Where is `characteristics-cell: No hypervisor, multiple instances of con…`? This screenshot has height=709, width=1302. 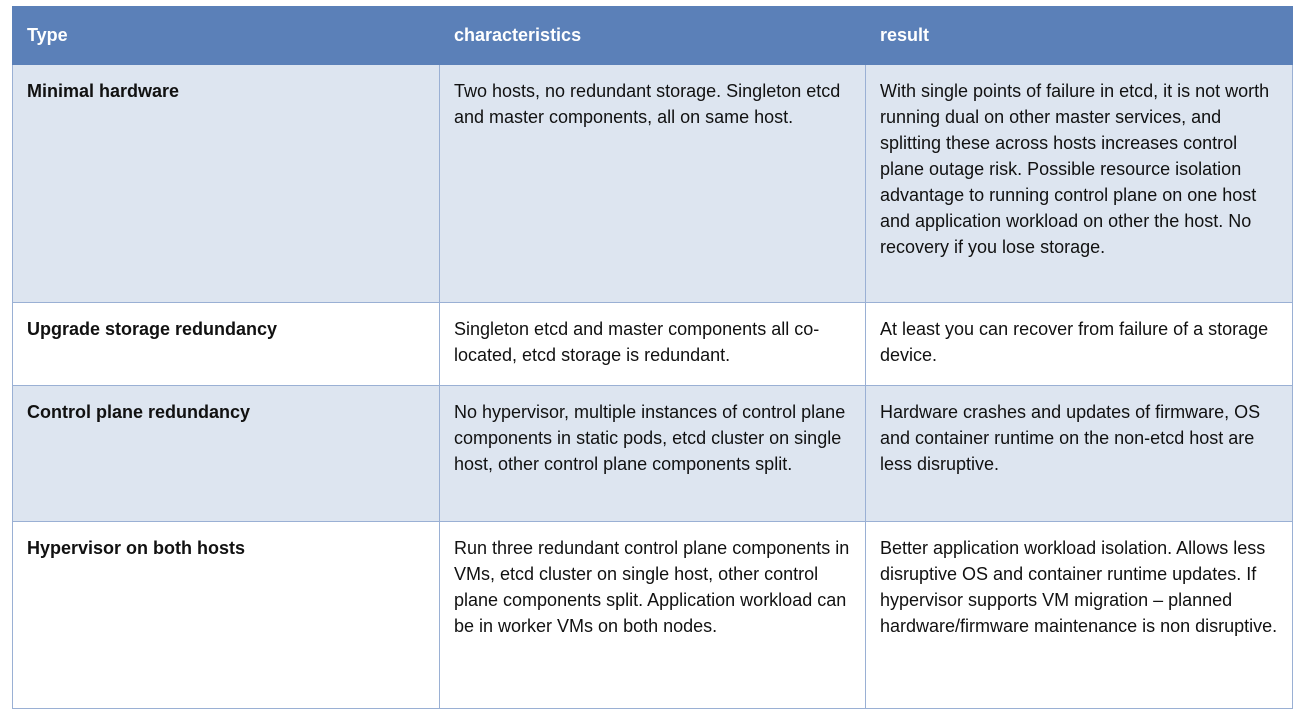
characteristics-cell: No hypervisor, multiple instances of con… is located at coordinates (652, 453).